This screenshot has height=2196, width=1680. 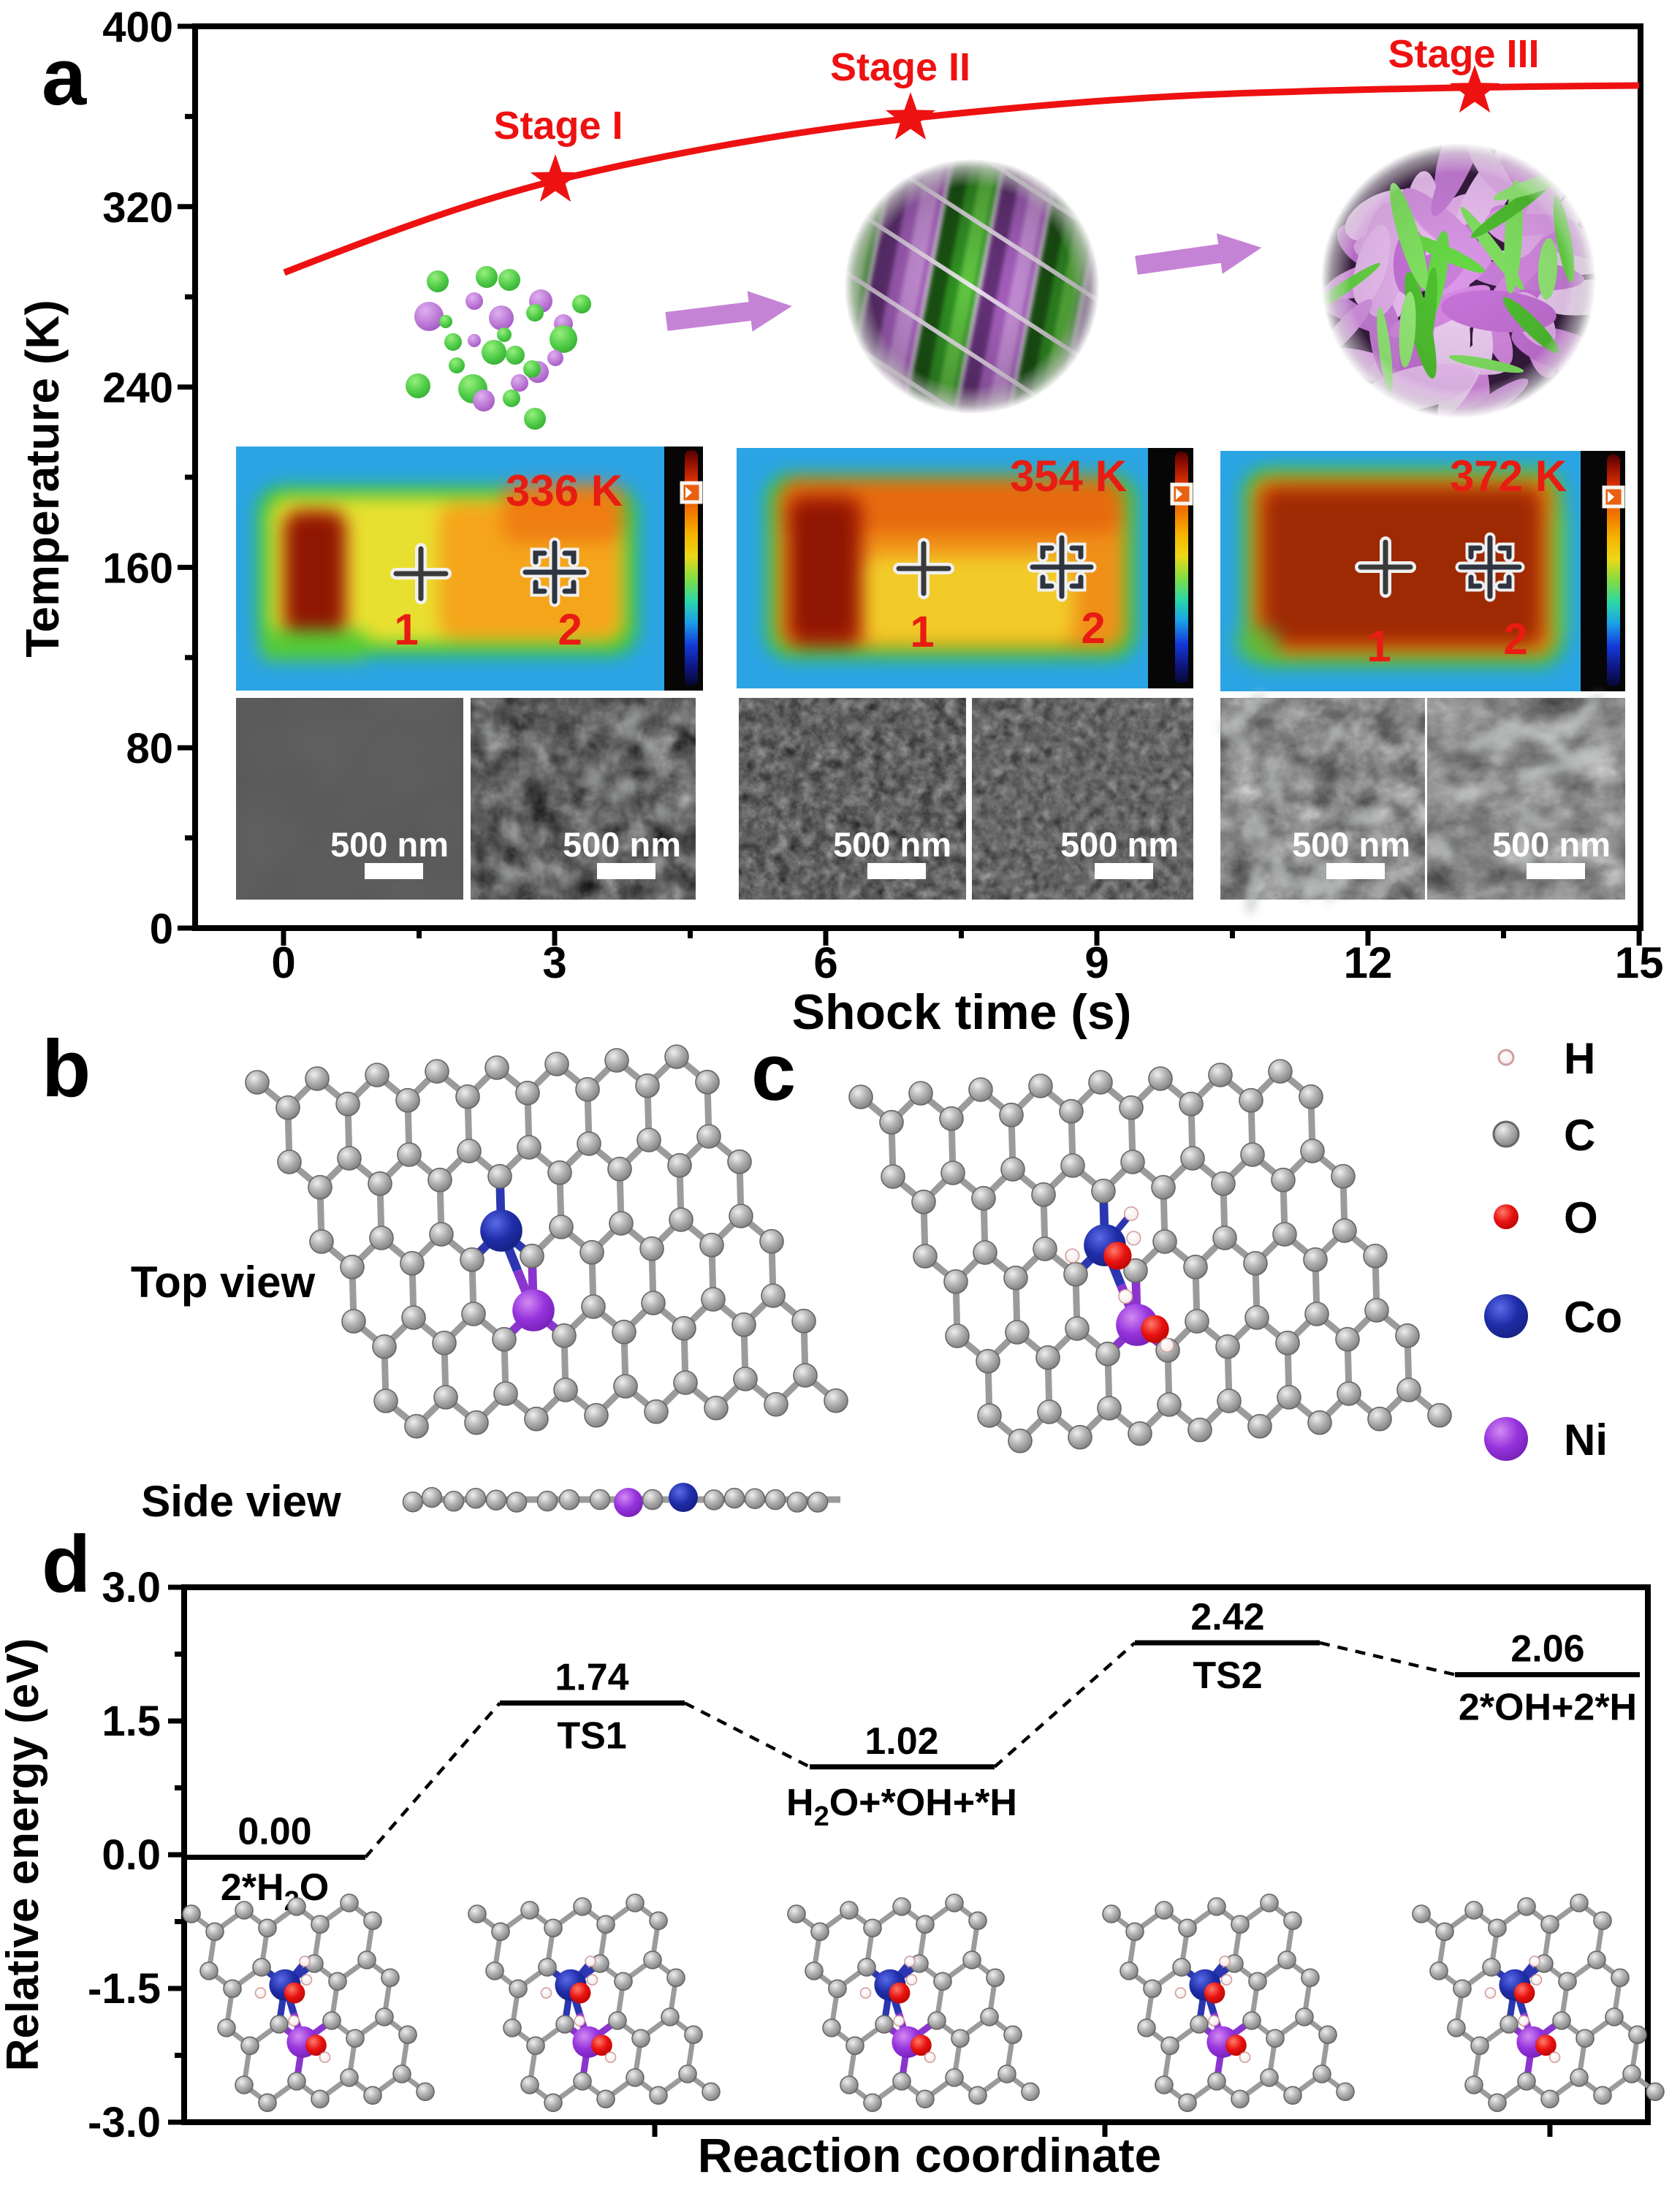 I want to click on svg-text: b, so click(x=66, y=1069).